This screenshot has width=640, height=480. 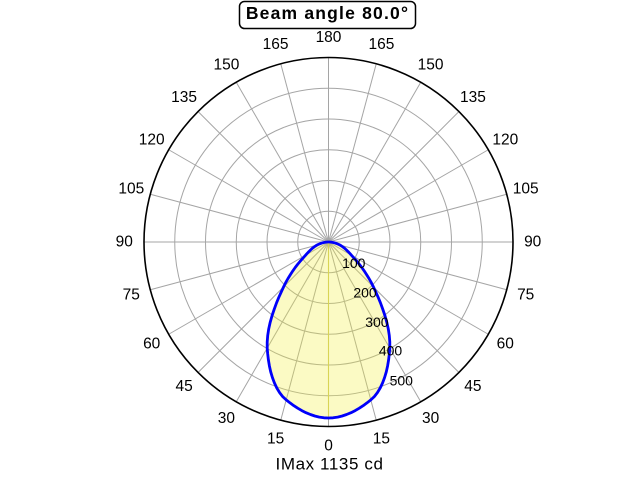 What do you see at coordinates (329, 37) in the screenshot?
I see `svg-text: 180` at bounding box center [329, 37].